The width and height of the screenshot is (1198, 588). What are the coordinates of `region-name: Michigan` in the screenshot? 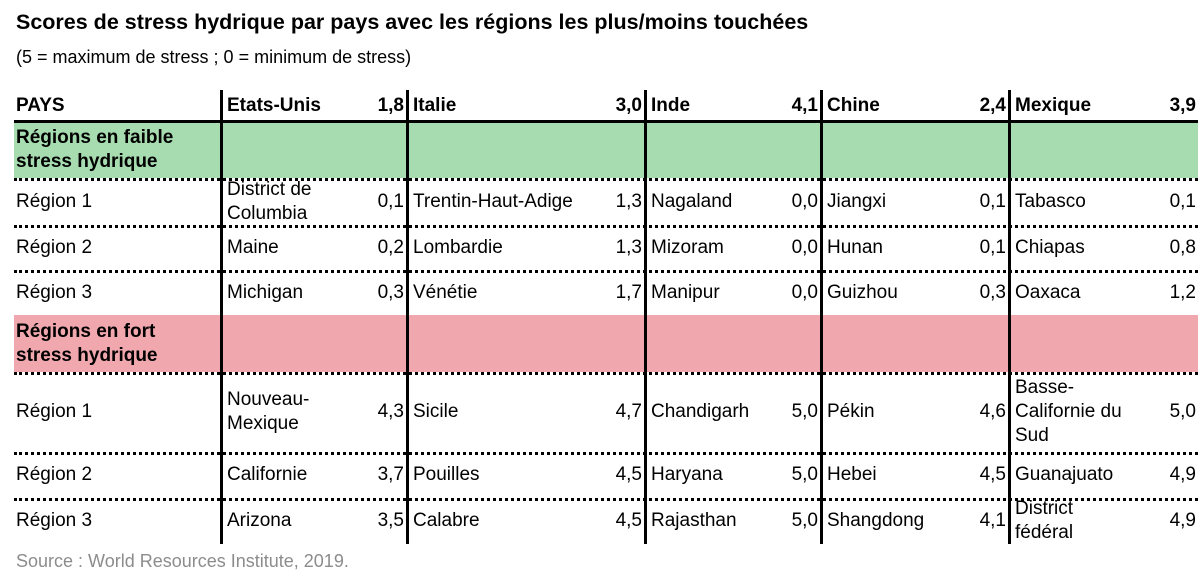 It's located at (283, 292).